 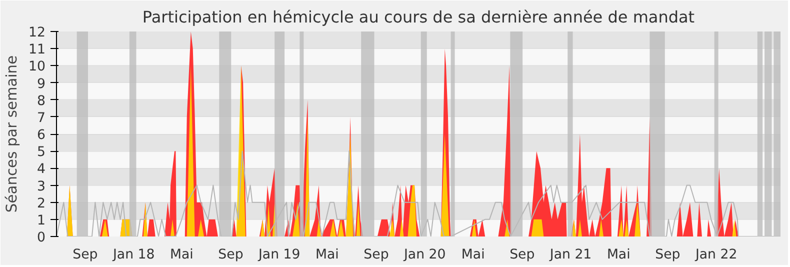 I want to click on y-tick-label: 7, so click(x=41, y=118).